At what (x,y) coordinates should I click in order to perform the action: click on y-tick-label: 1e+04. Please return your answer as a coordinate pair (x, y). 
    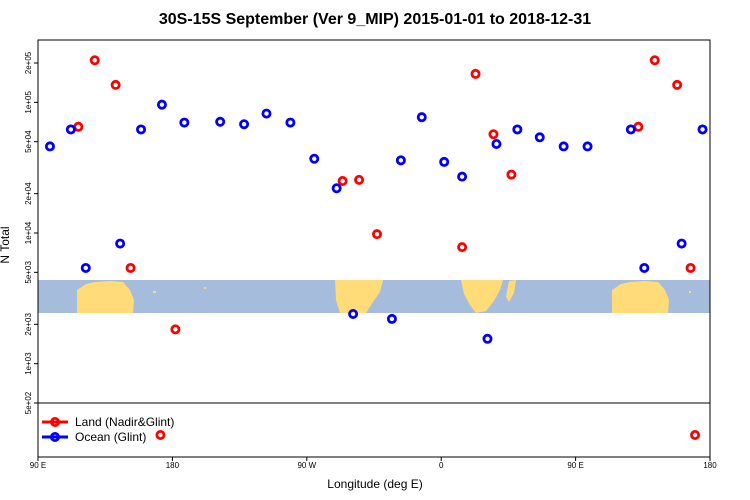
    Looking at the image, I should click on (28, 232).